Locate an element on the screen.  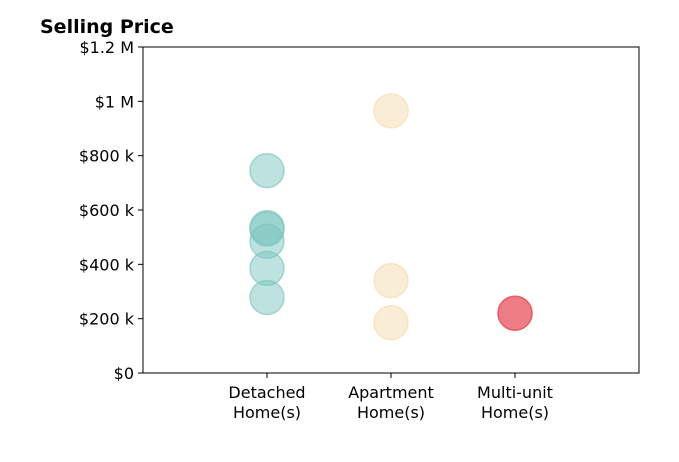
y-tick-label: $1 M is located at coordinates (114, 101).